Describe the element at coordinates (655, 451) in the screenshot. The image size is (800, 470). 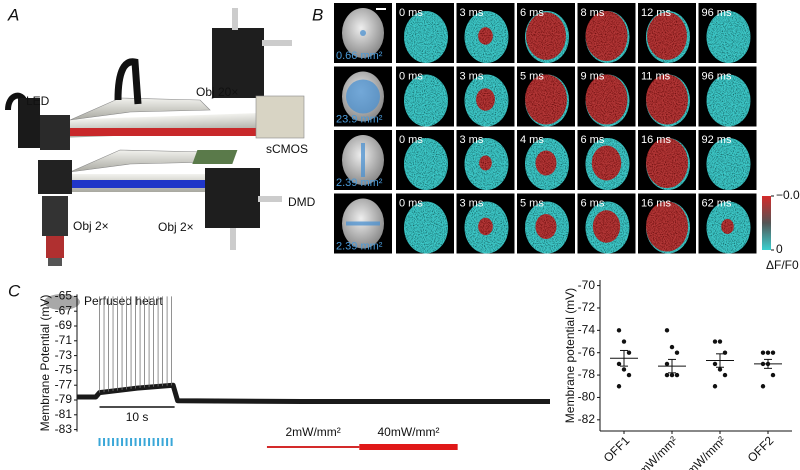
I see `x-tick-label: 2mW/mm²` at that location.